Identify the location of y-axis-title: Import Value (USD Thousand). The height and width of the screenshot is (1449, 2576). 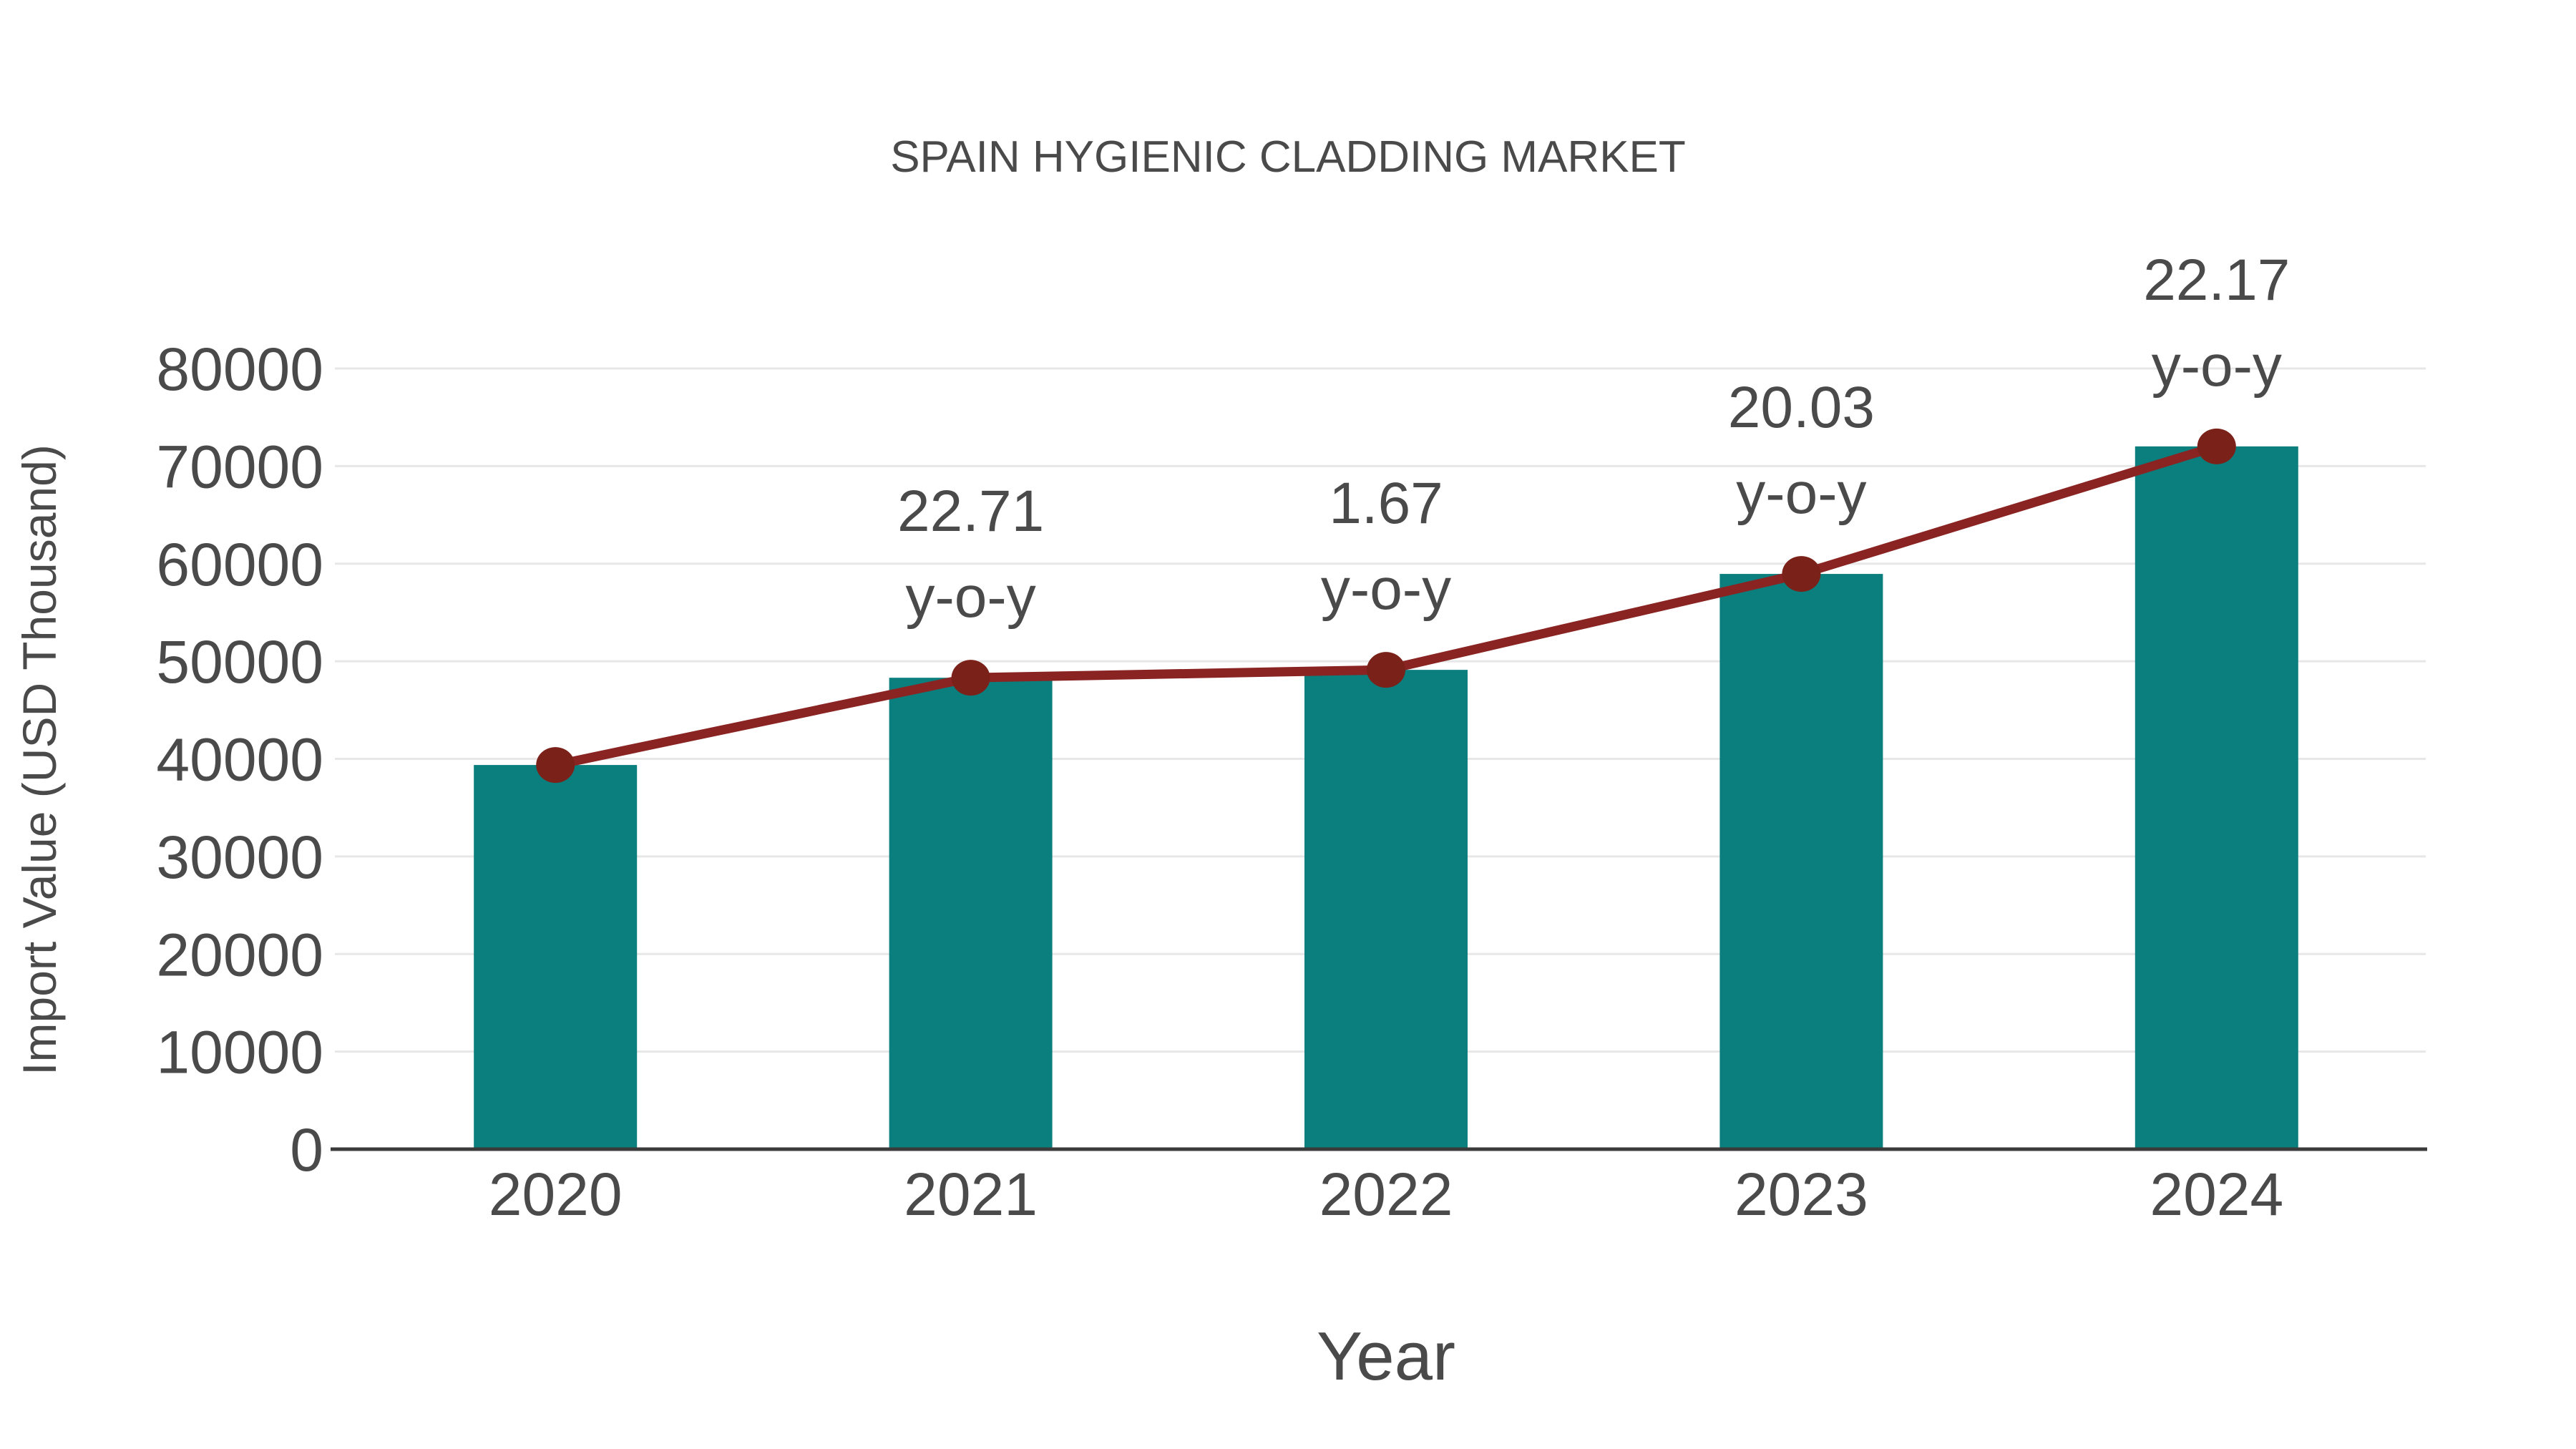
(39, 759).